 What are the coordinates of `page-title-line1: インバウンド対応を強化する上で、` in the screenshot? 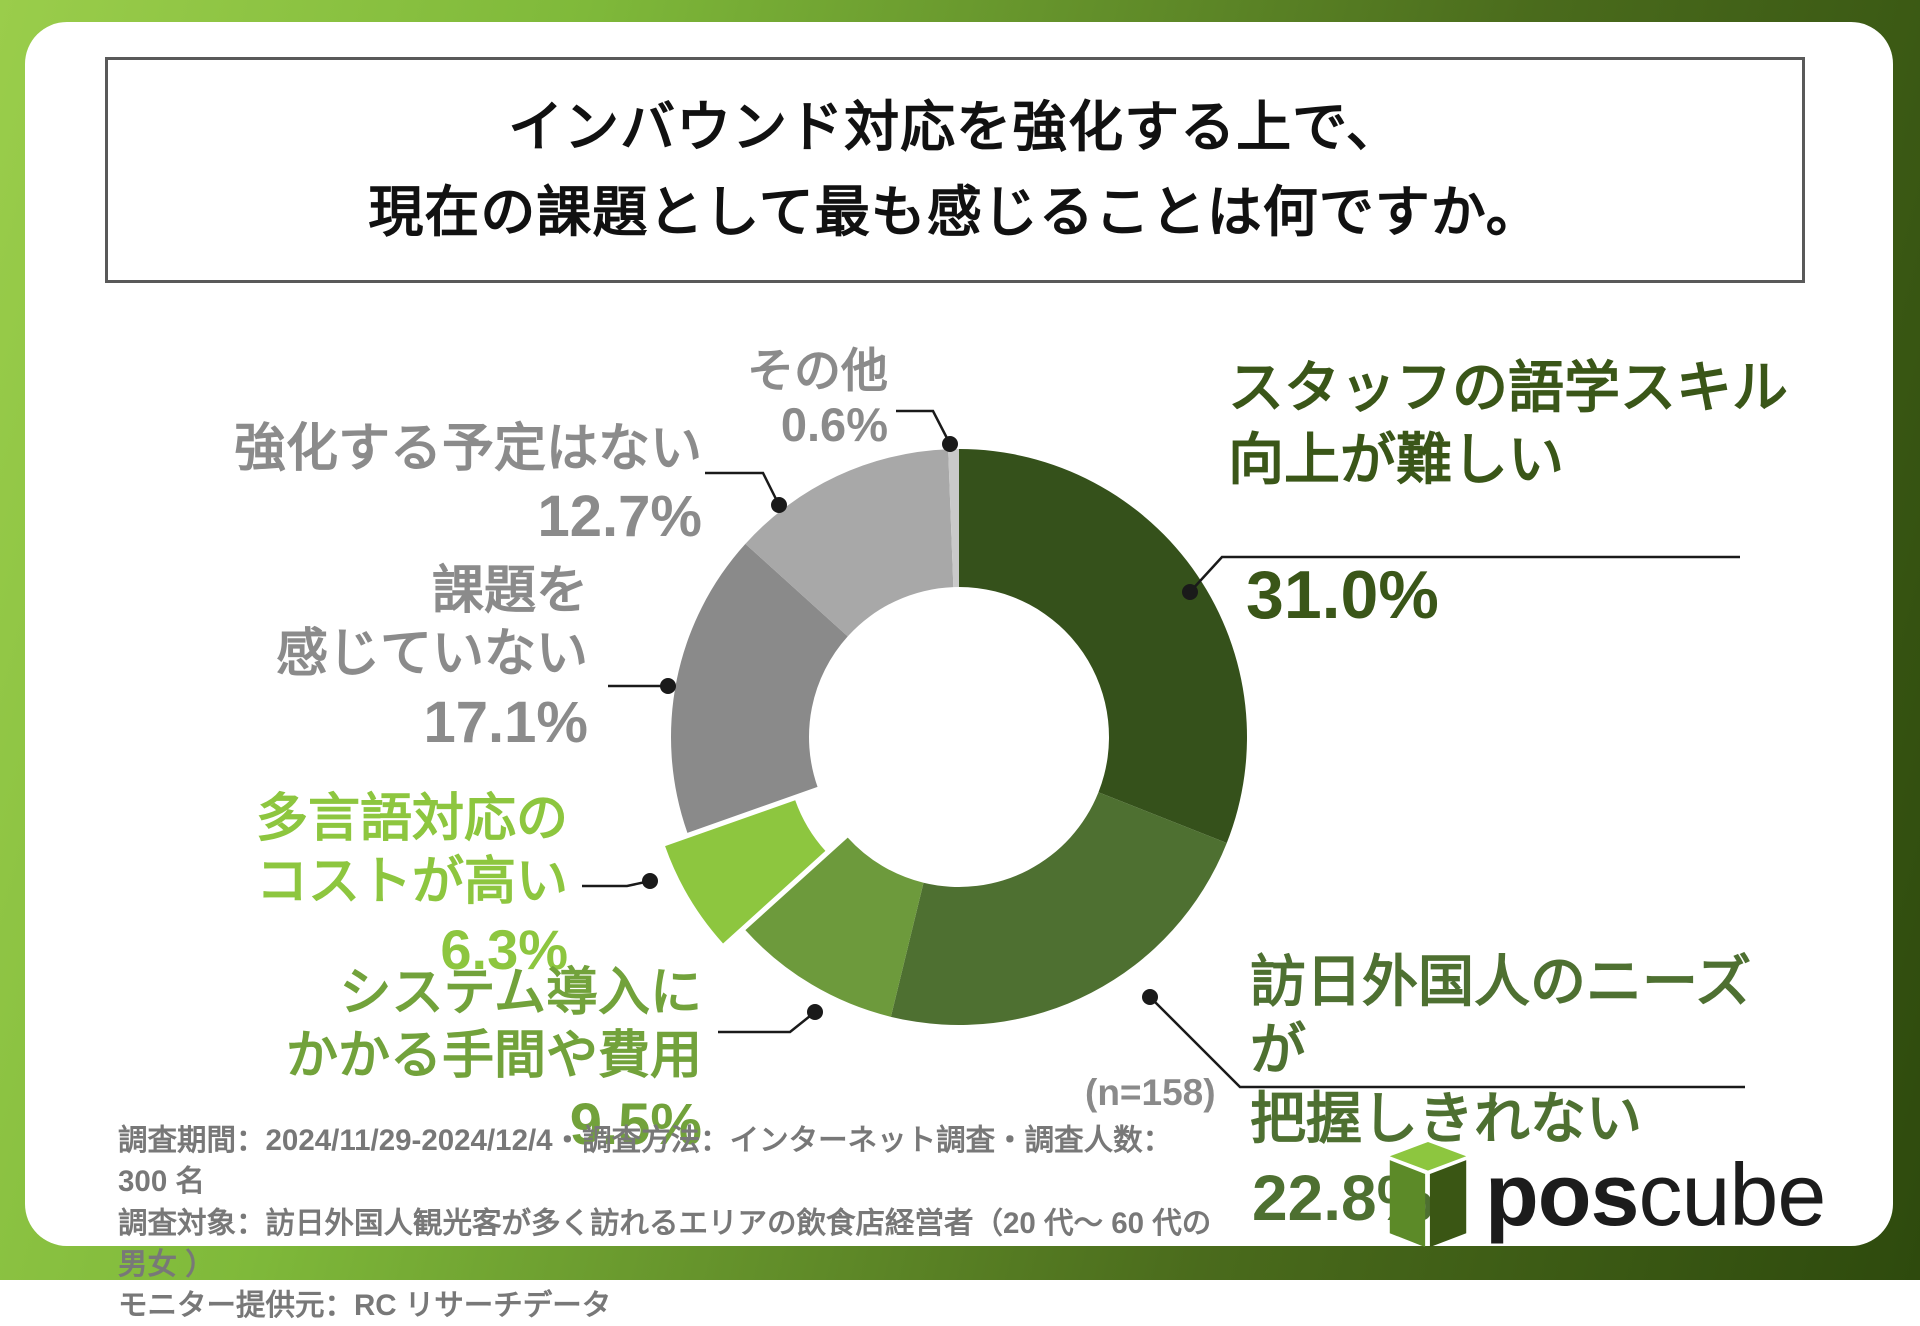 It's located at (955, 126).